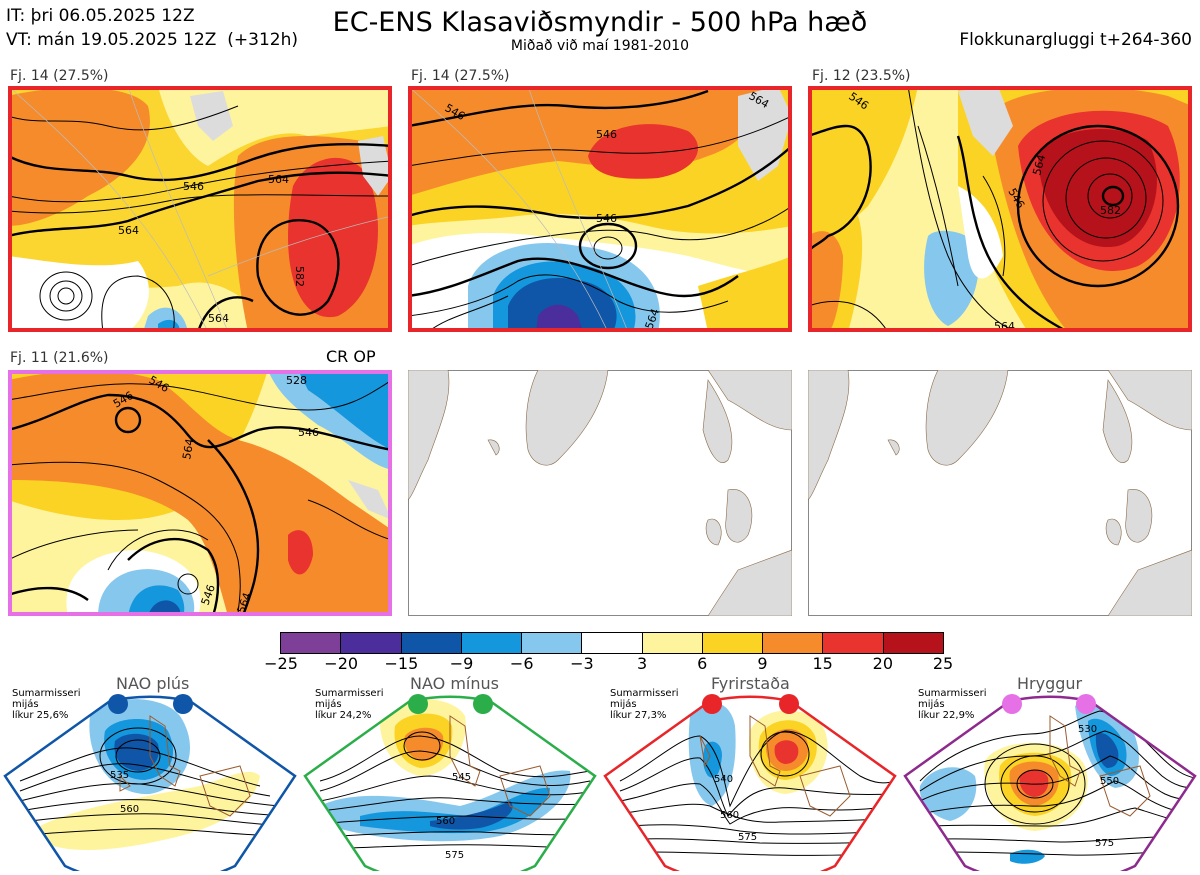 Image resolution: width=1200 pixels, height=875 pixels. Describe the element at coordinates (642, 663) in the screenshot. I see `colorbar-tick-label: 3` at that location.